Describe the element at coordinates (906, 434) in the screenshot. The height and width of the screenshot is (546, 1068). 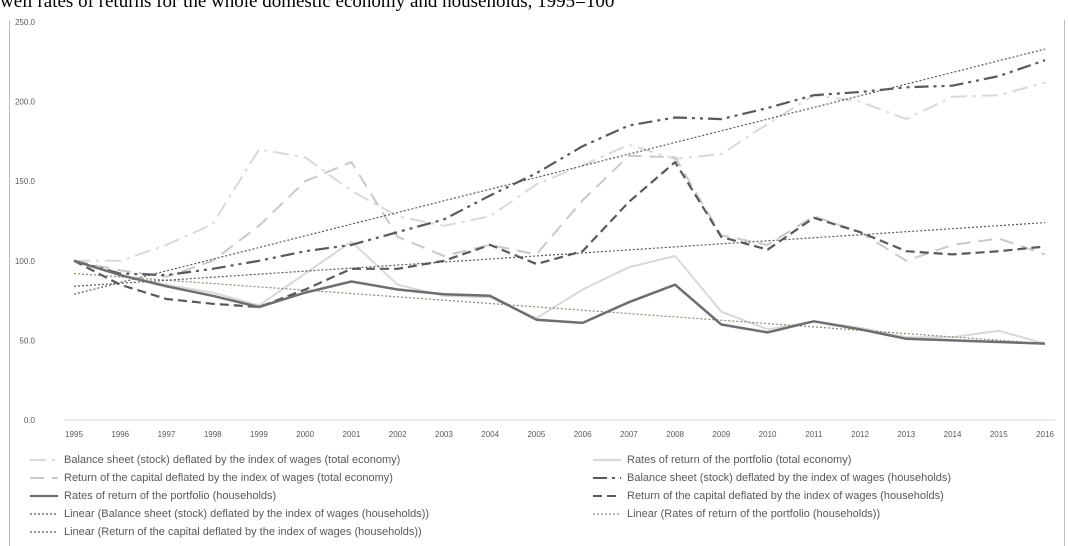
I see `x-tick-label: 2013` at that location.